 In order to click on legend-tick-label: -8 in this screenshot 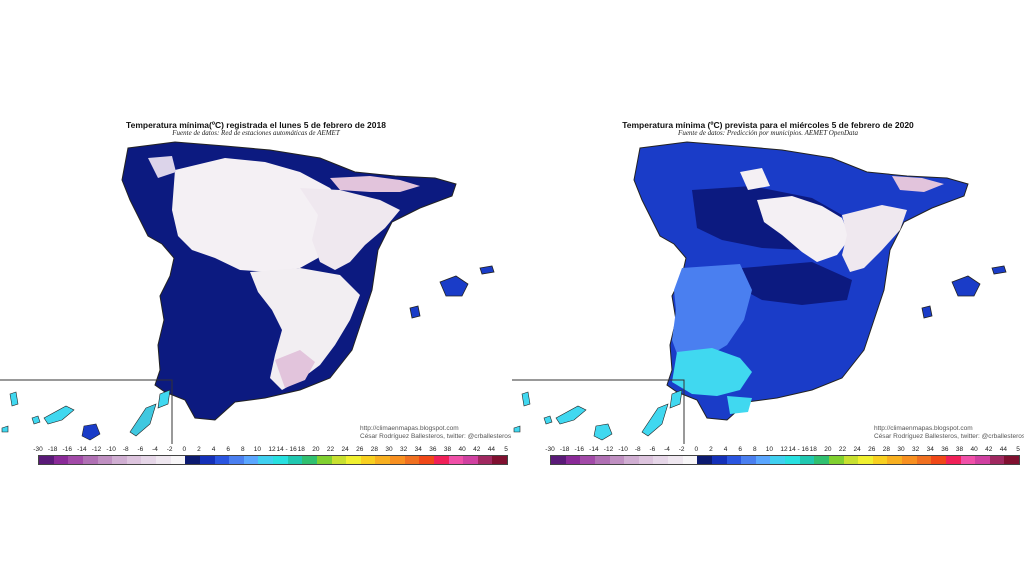, I will do `click(125, 449)`.